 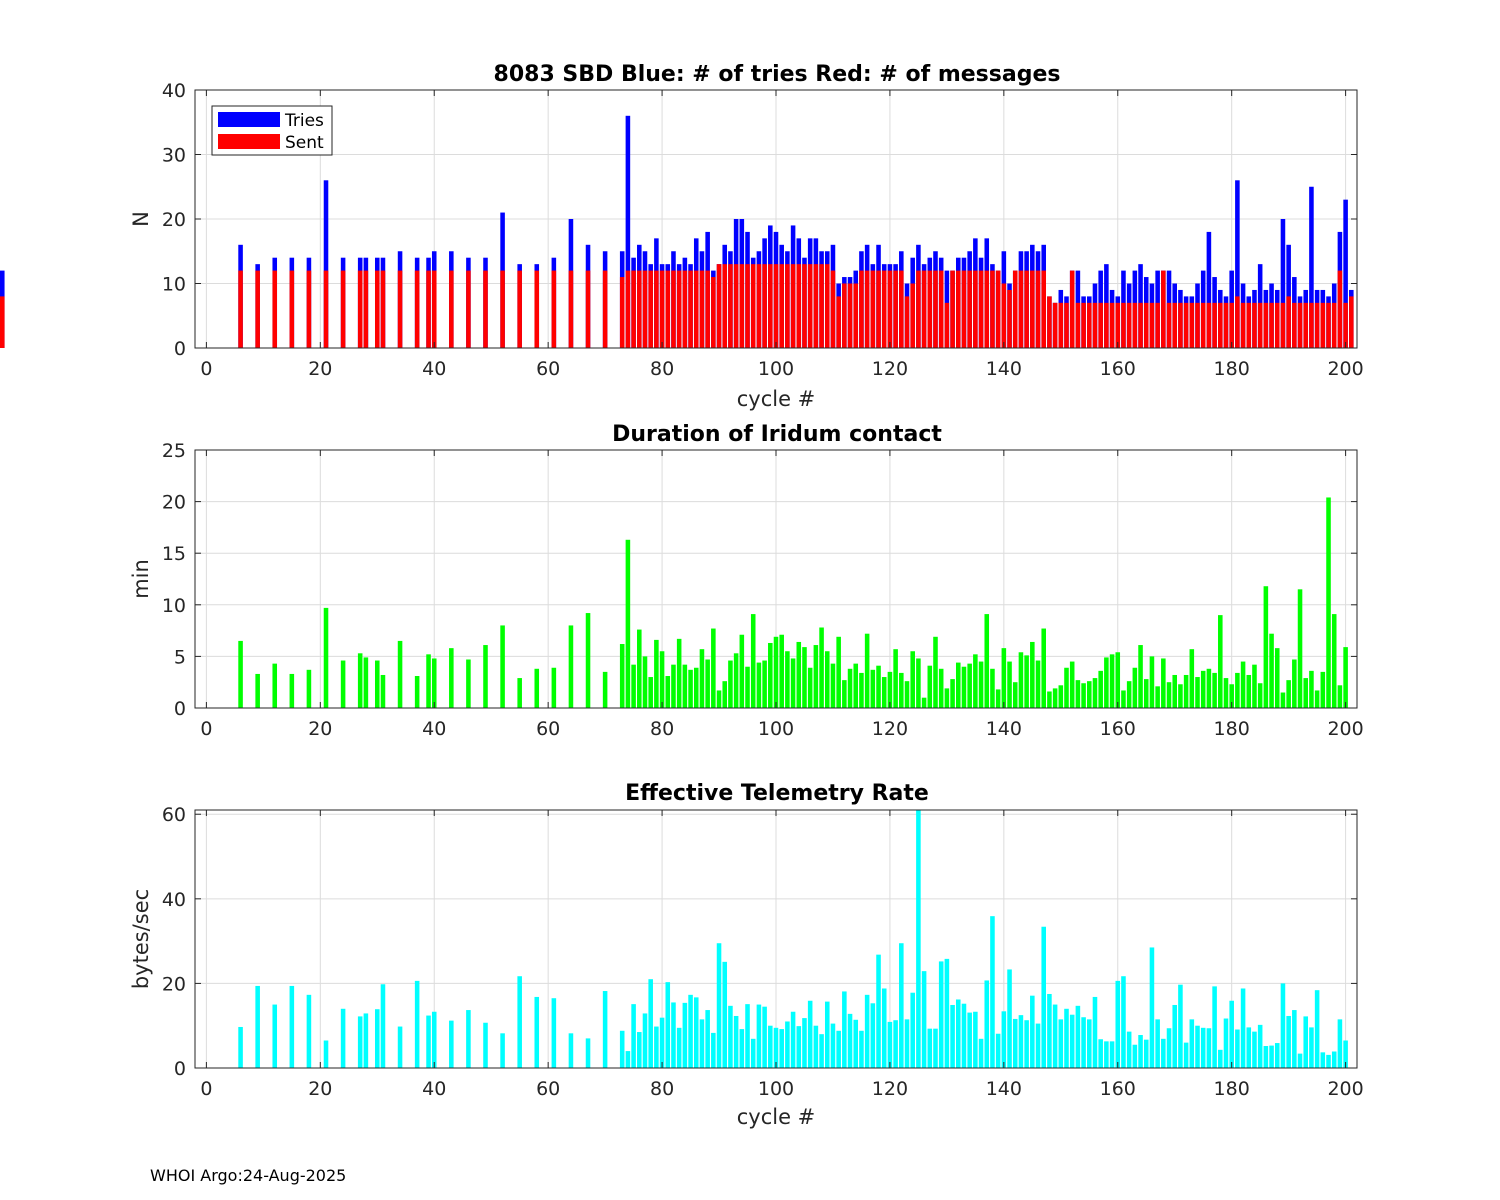 What do you see at coordinates (320, 1089) in the screenshot?
I see `x-tick-label: 20` at bounding box center [320, 1089].